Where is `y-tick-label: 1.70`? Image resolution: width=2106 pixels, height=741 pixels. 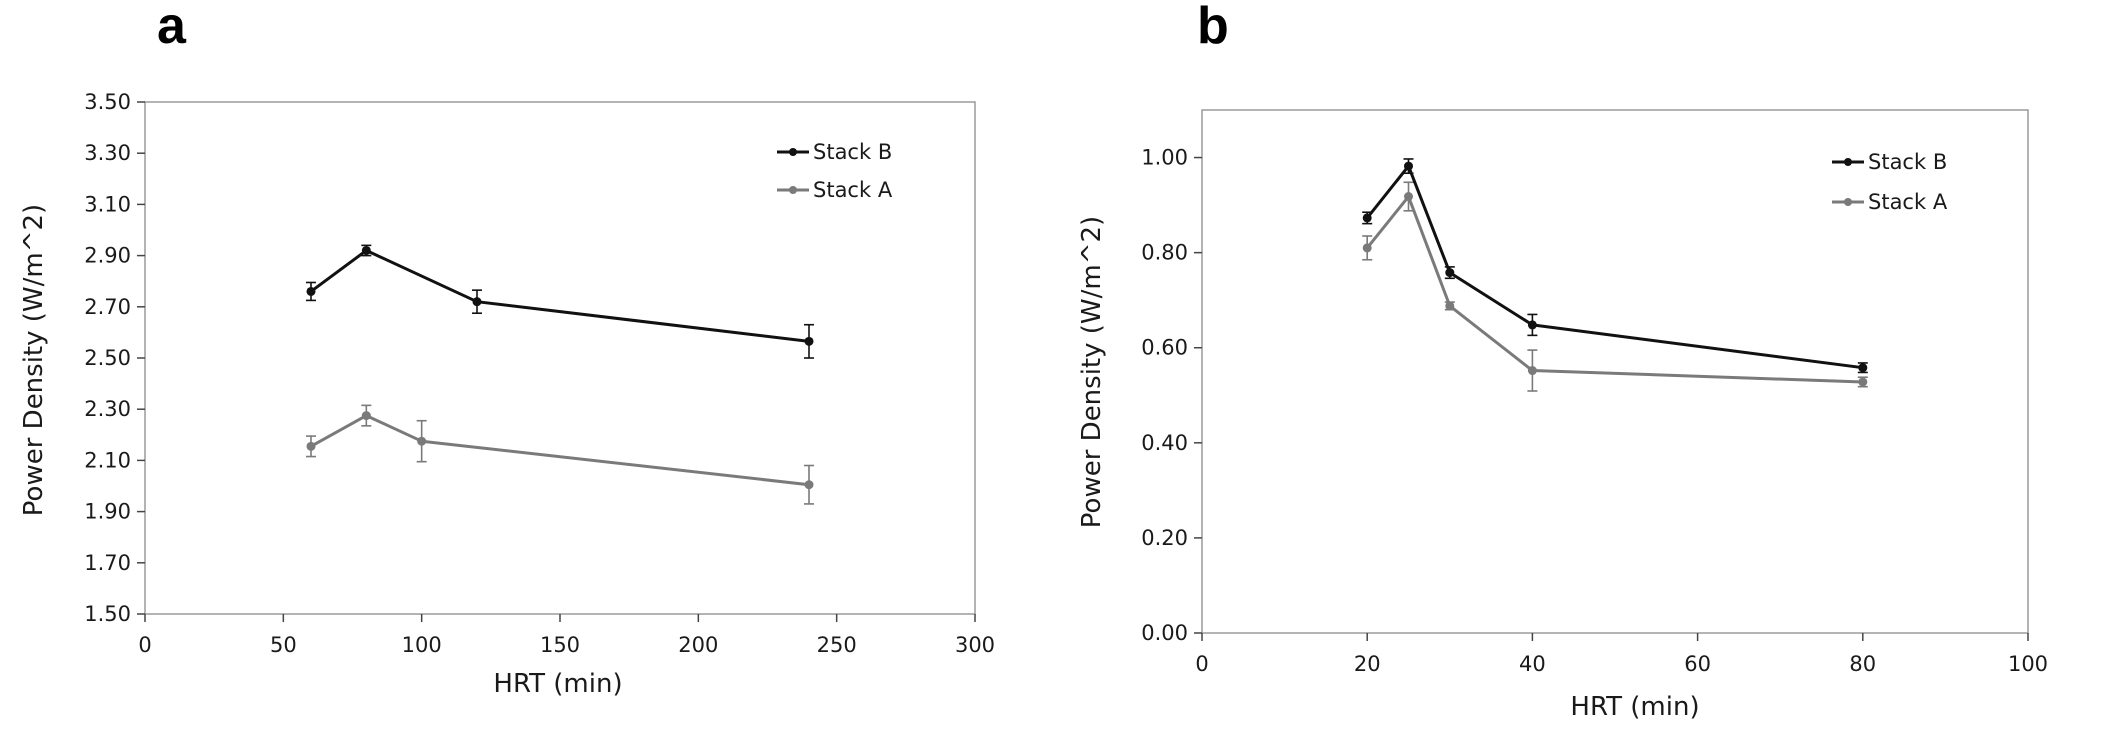
y-tick-label: 1.70 is located at coordinates (107, 563).